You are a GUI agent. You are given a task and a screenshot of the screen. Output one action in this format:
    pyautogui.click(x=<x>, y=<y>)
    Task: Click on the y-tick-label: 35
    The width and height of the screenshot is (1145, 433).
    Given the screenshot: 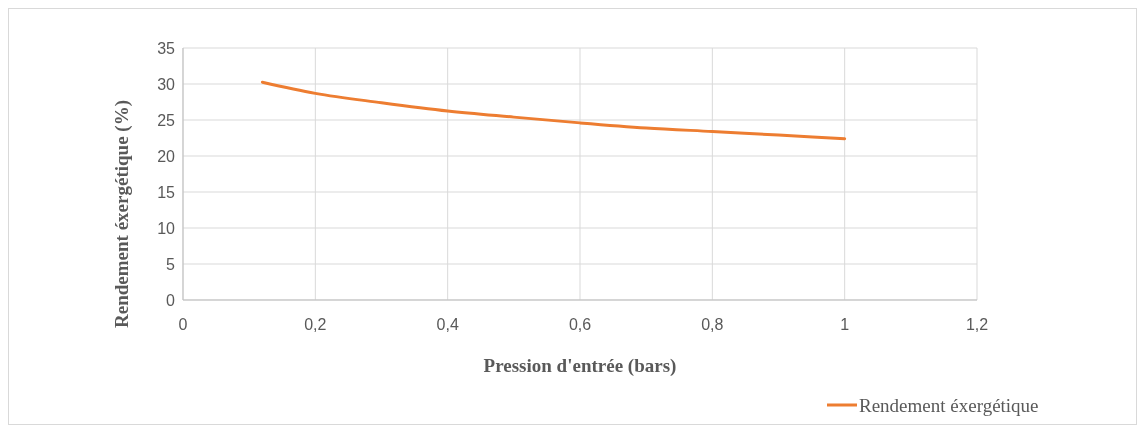 What is the action you would take?
    pyautogui.click(x=166, y=48)
    